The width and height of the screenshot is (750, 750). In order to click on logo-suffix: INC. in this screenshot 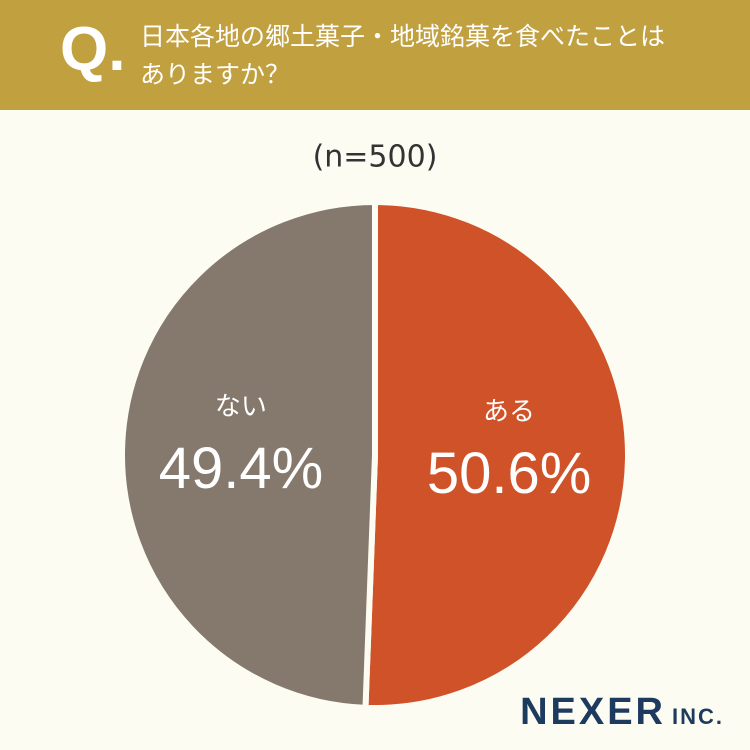, I will do `click(698, 716)`.